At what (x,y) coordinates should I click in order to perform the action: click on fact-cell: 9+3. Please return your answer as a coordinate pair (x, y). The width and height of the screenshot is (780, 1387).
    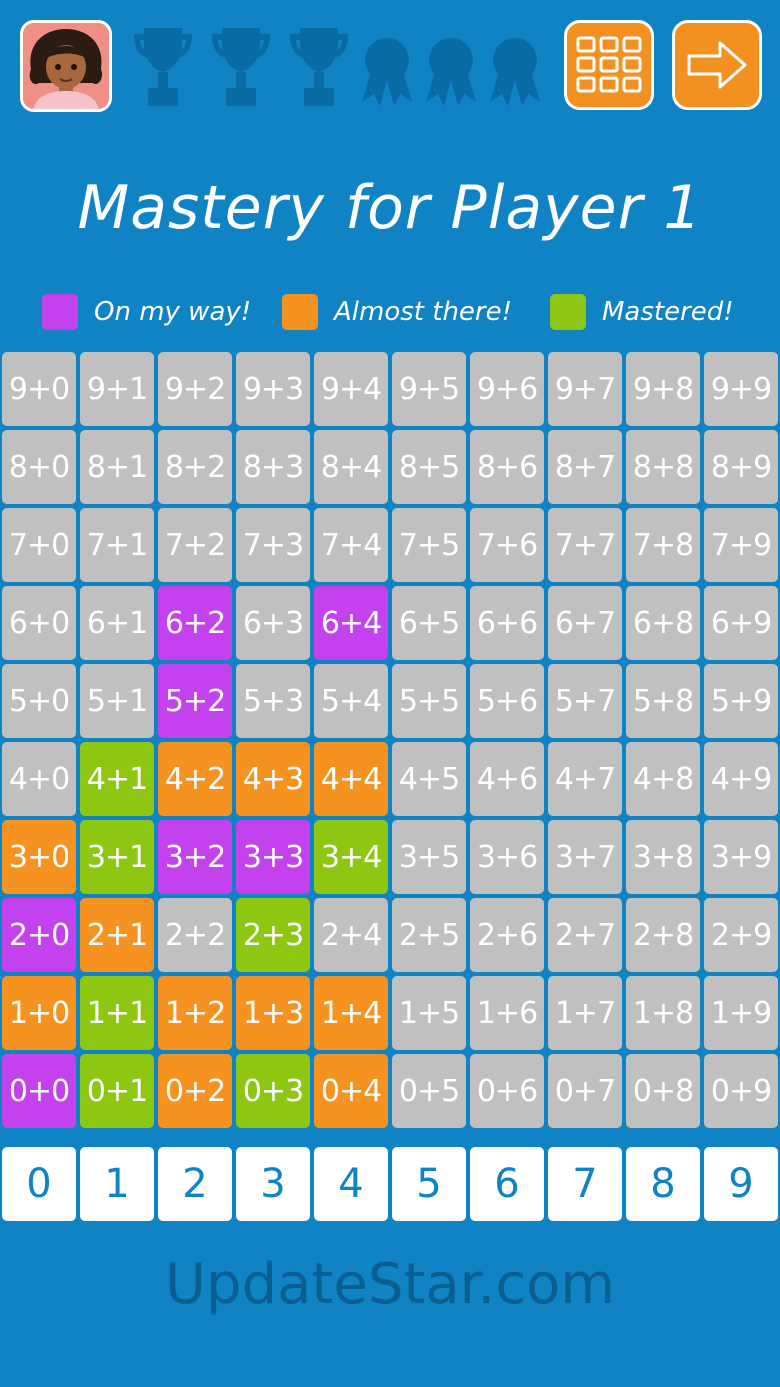
    Looking at the image, I should click on (273, 389).